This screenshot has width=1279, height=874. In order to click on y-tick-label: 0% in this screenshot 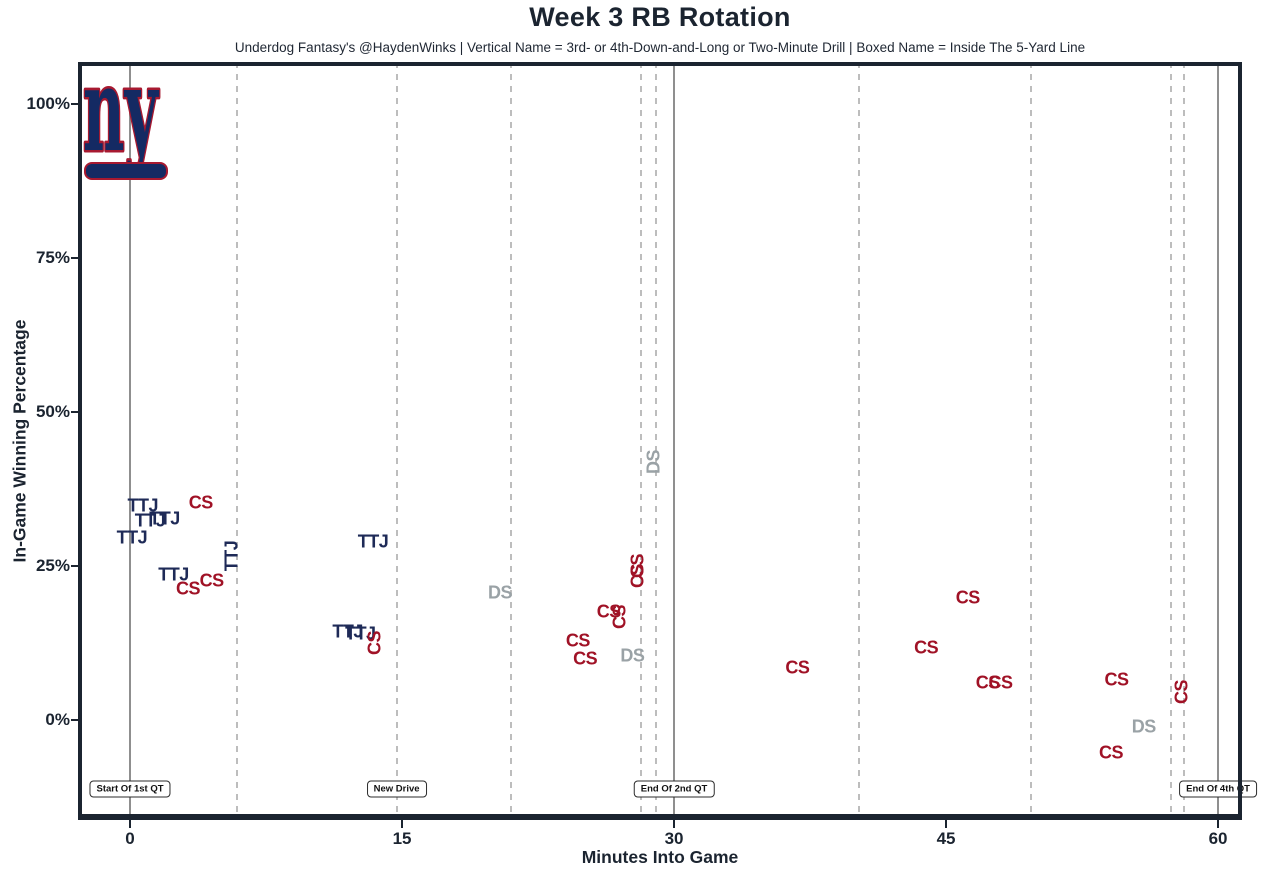, I will do `click(57, 720)`.